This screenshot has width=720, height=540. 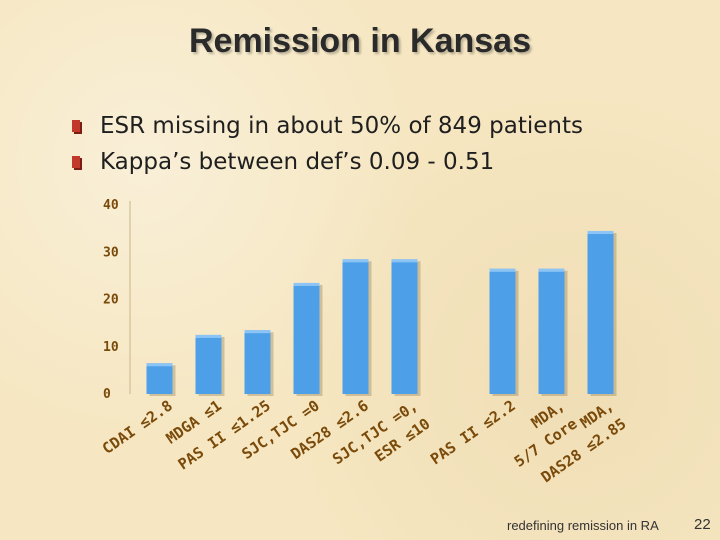 I want to click on page-number: 22, so click(x=702, y=524).